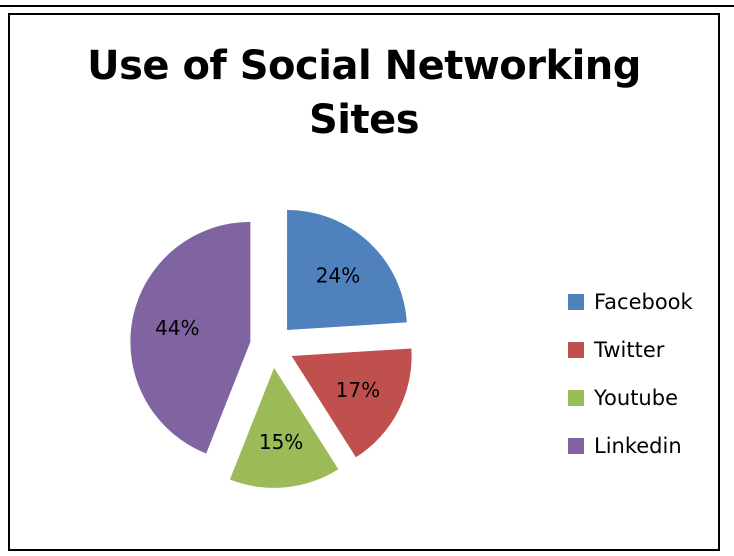 The height and width of the screenshot is (556, 734). I want to click on pie-slice-facebook, so click(347, 269).